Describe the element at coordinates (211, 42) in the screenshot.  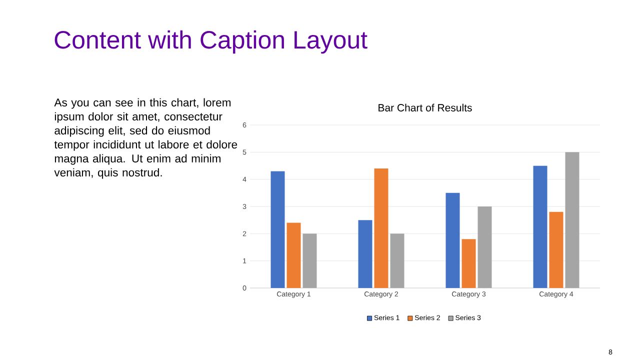
I see `text: Content with Caption Layout` at that location.